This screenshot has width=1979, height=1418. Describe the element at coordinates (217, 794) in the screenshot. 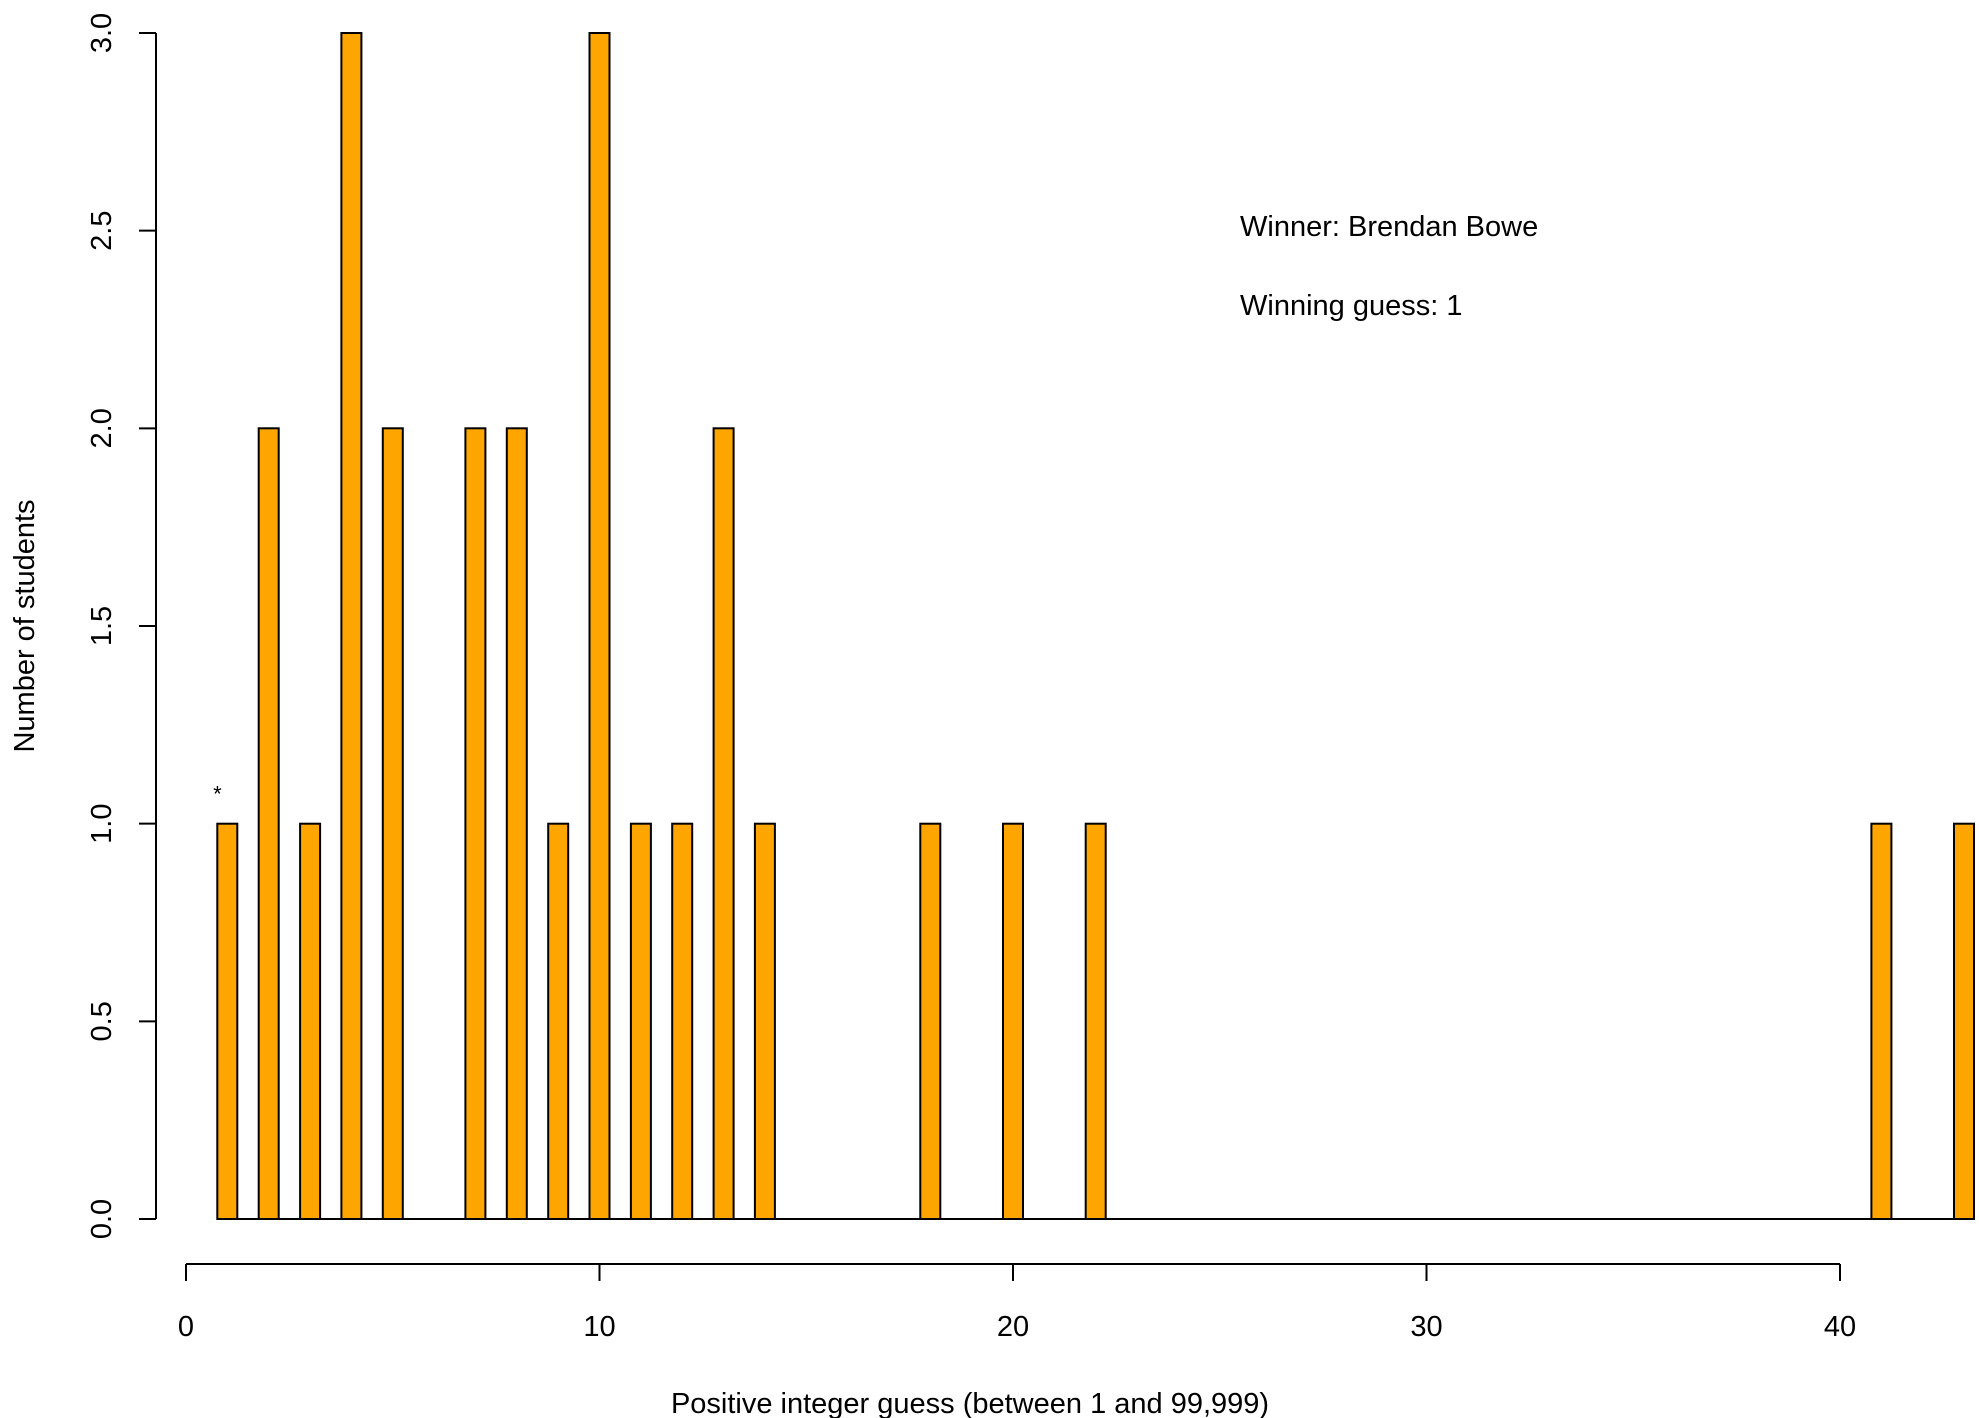

I see `winner-marker: *` at that location.